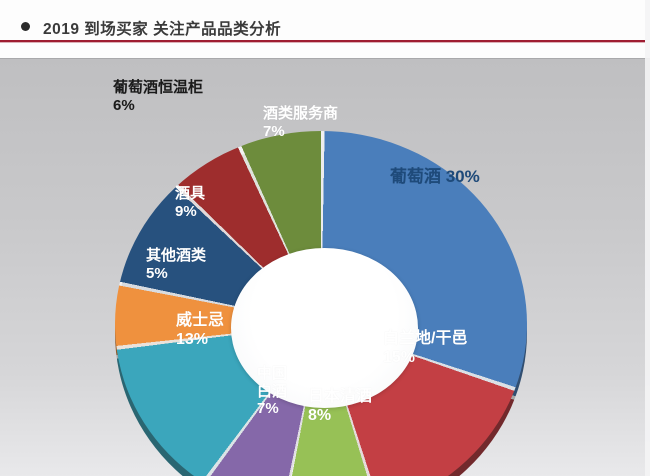 The width and height of the screenshot is (650, 476). I want to click on slice-label-8: 酒类服务商 7%, so click(301, 122).